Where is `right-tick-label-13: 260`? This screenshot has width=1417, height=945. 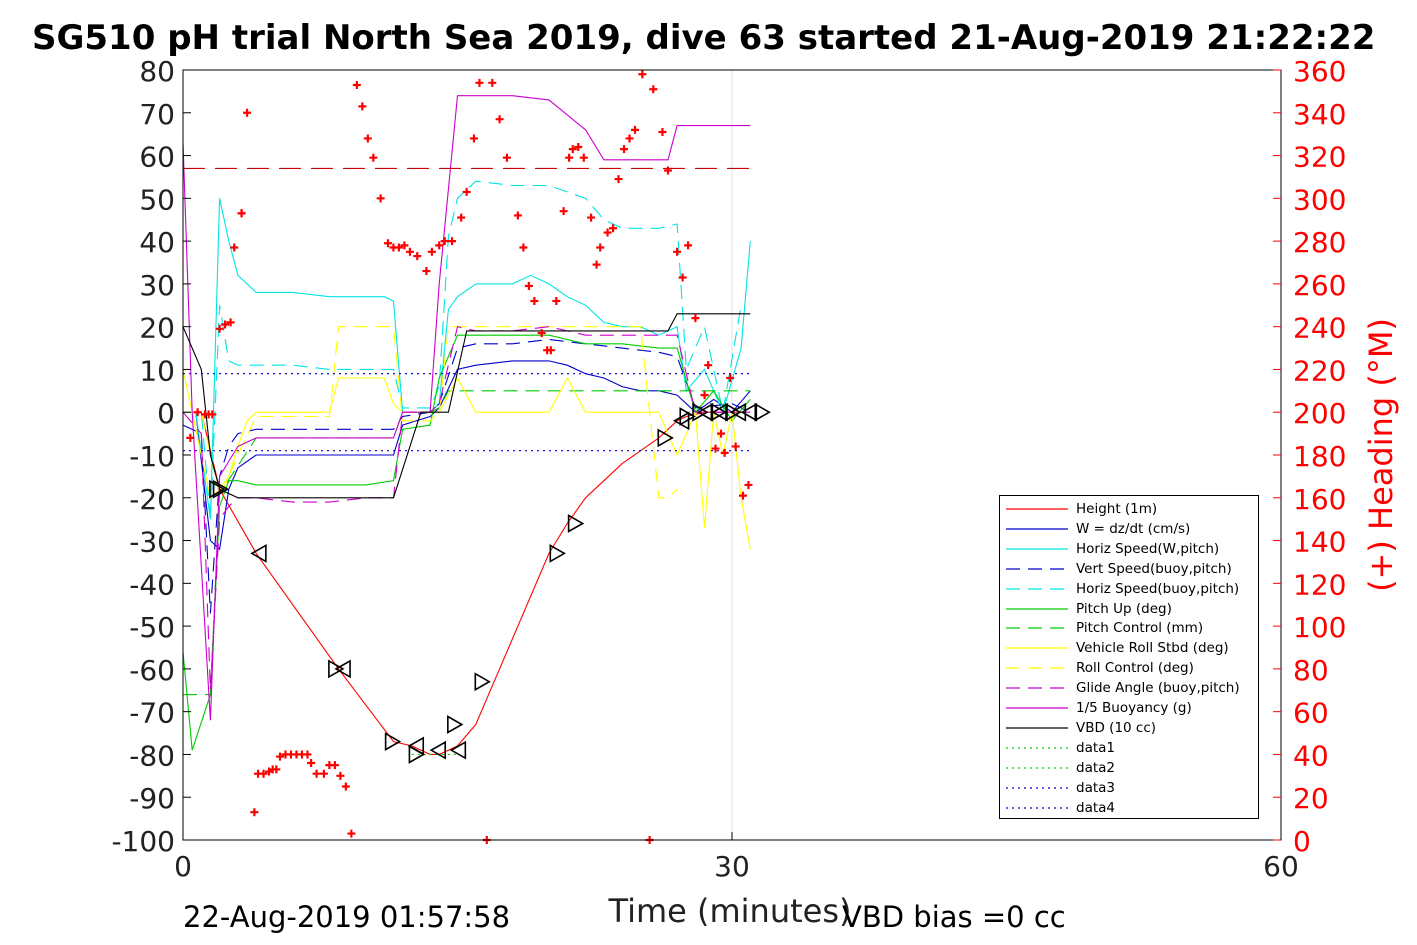
right-tick-label-13: 260 is located at coordinates (1319, 285).